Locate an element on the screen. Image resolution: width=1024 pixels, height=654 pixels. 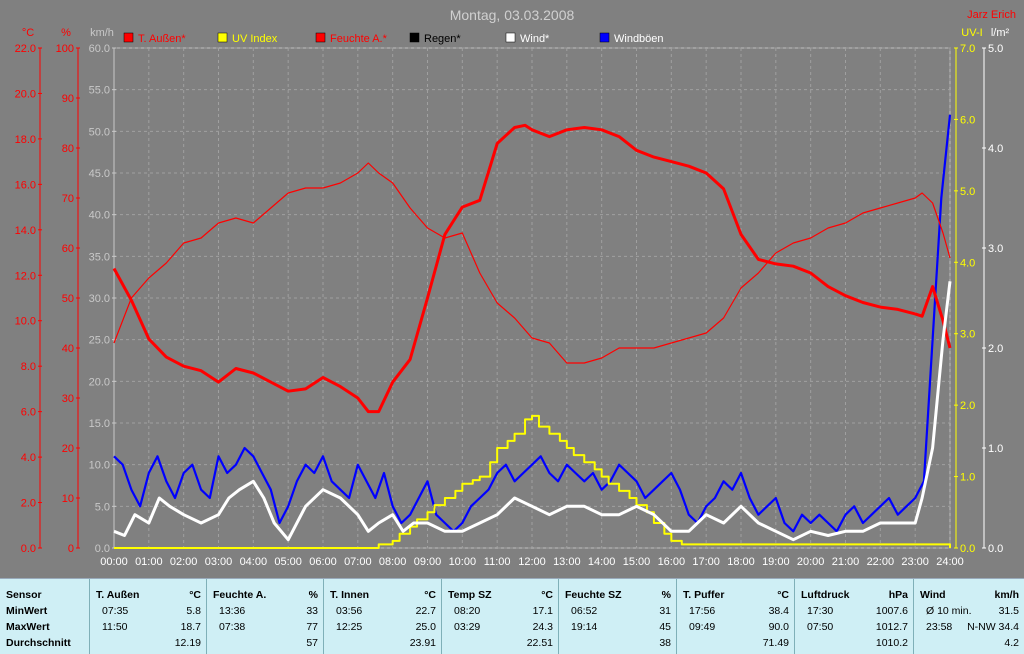
temp-tick-label: 4.0 is located at coordinates (28, 458).